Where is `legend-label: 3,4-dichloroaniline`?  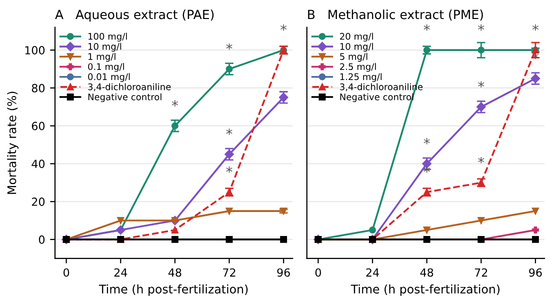
legend-label: 3,4-dichloroaniline is located at coordinates (129, 87).